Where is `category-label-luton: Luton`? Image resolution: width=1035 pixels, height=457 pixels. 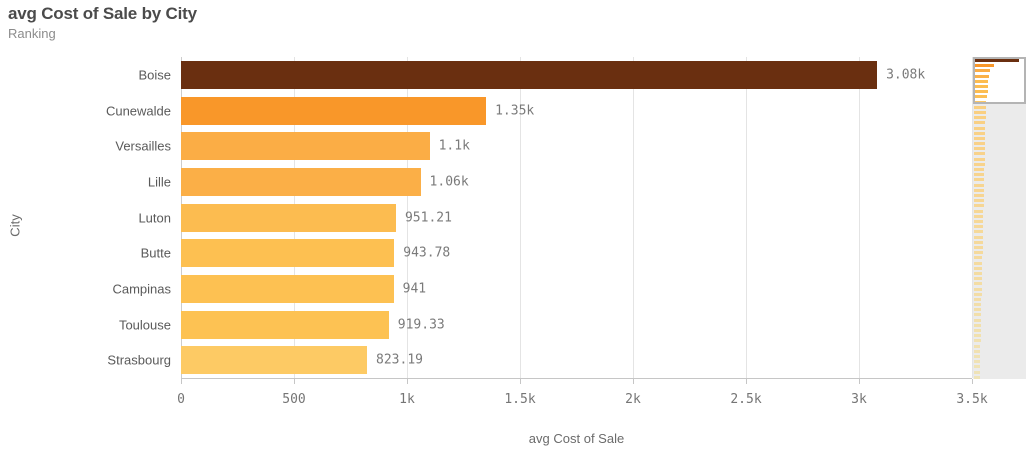 category-label-luton: Luton is located at coordinates (154, 217).